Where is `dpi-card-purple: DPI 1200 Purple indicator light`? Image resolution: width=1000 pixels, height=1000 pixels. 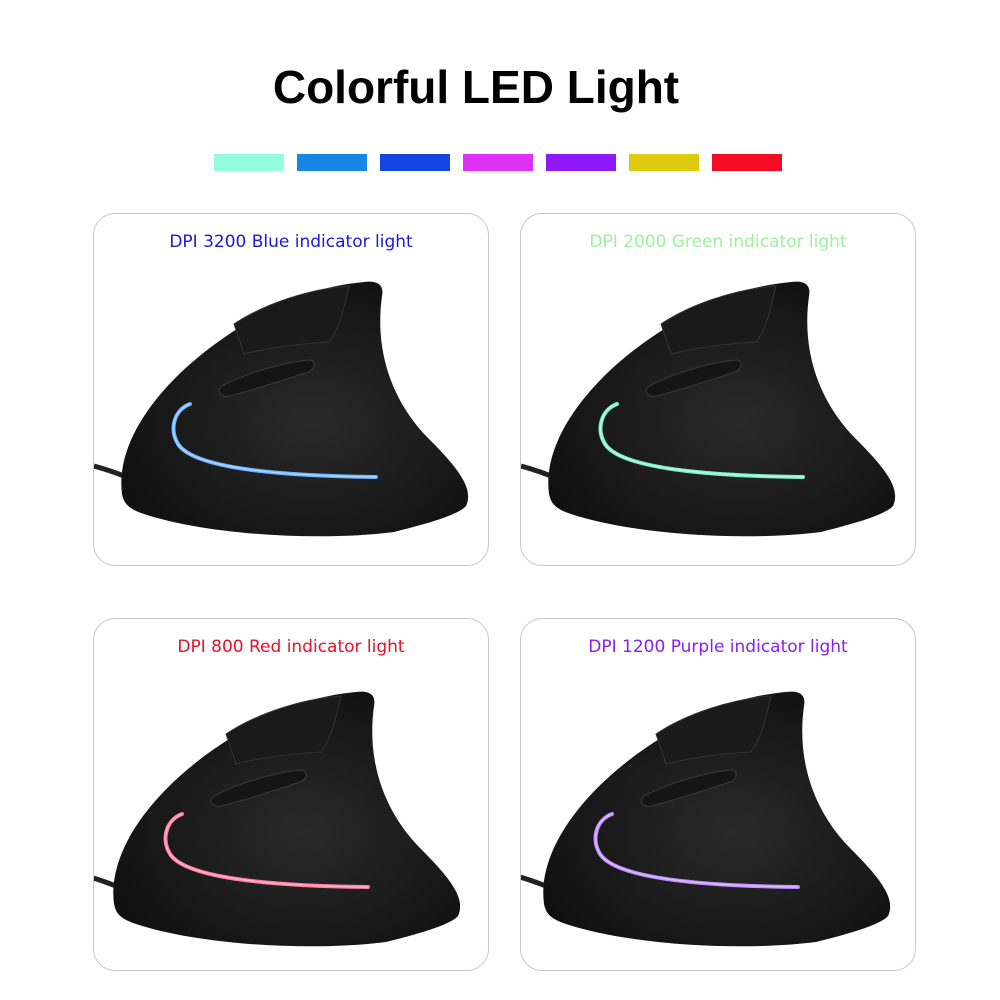 dpi-card-purple: DPI 1200 Purple indicator light is located at coordinates (718, 794).